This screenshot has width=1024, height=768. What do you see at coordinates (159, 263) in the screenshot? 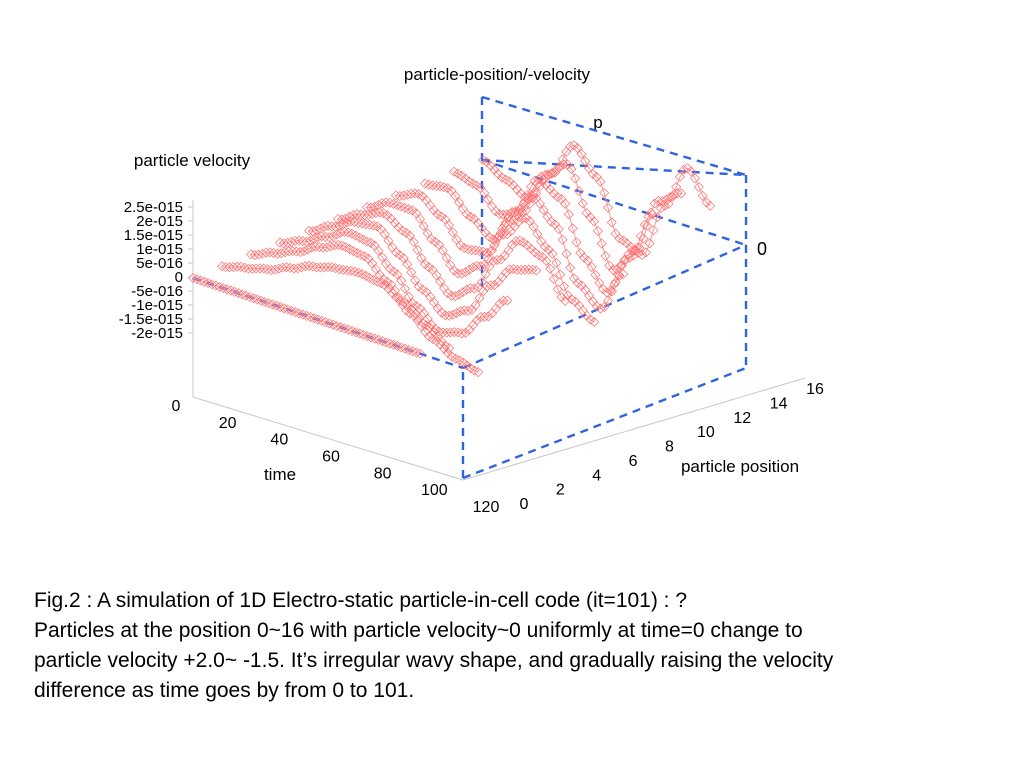
I see `z-tick-label: 5e-016` at bounding box center [159, 263].